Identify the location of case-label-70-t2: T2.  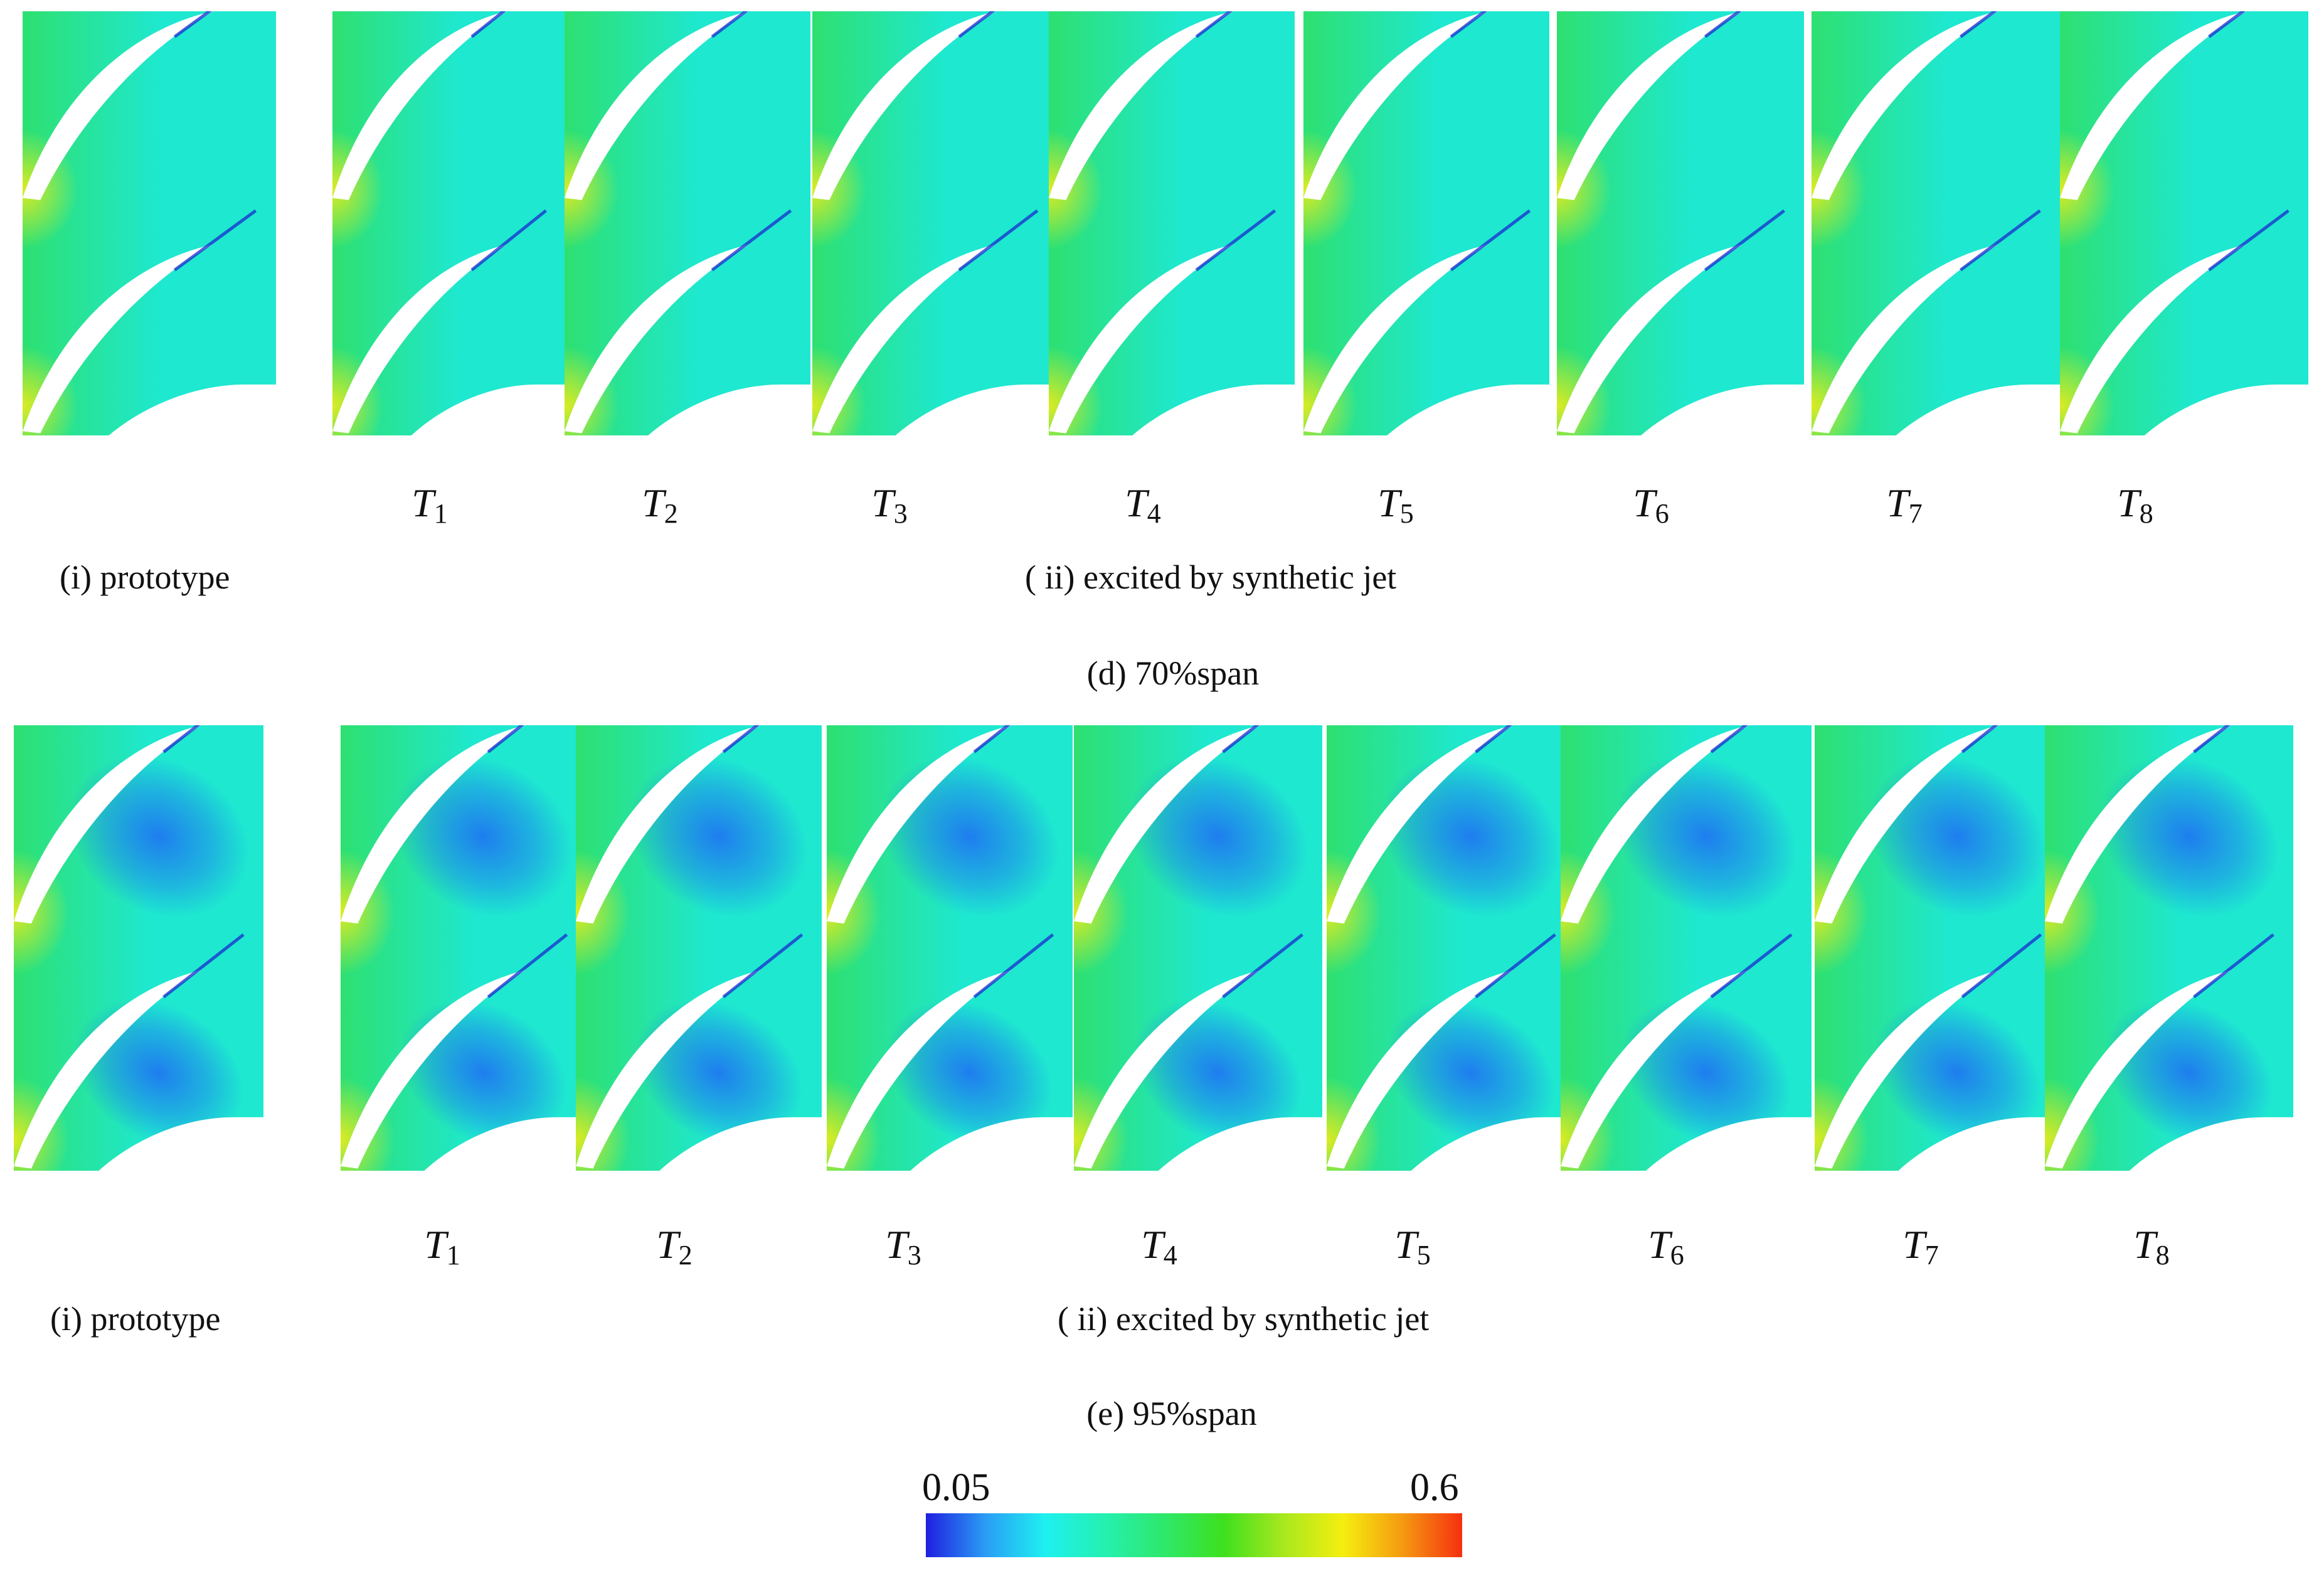
(660, 505).